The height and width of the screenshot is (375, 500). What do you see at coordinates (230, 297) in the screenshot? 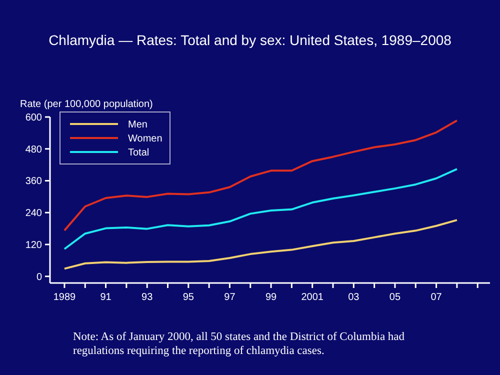
I see `x-tick-label: 97` at bounding box center [230, 297].